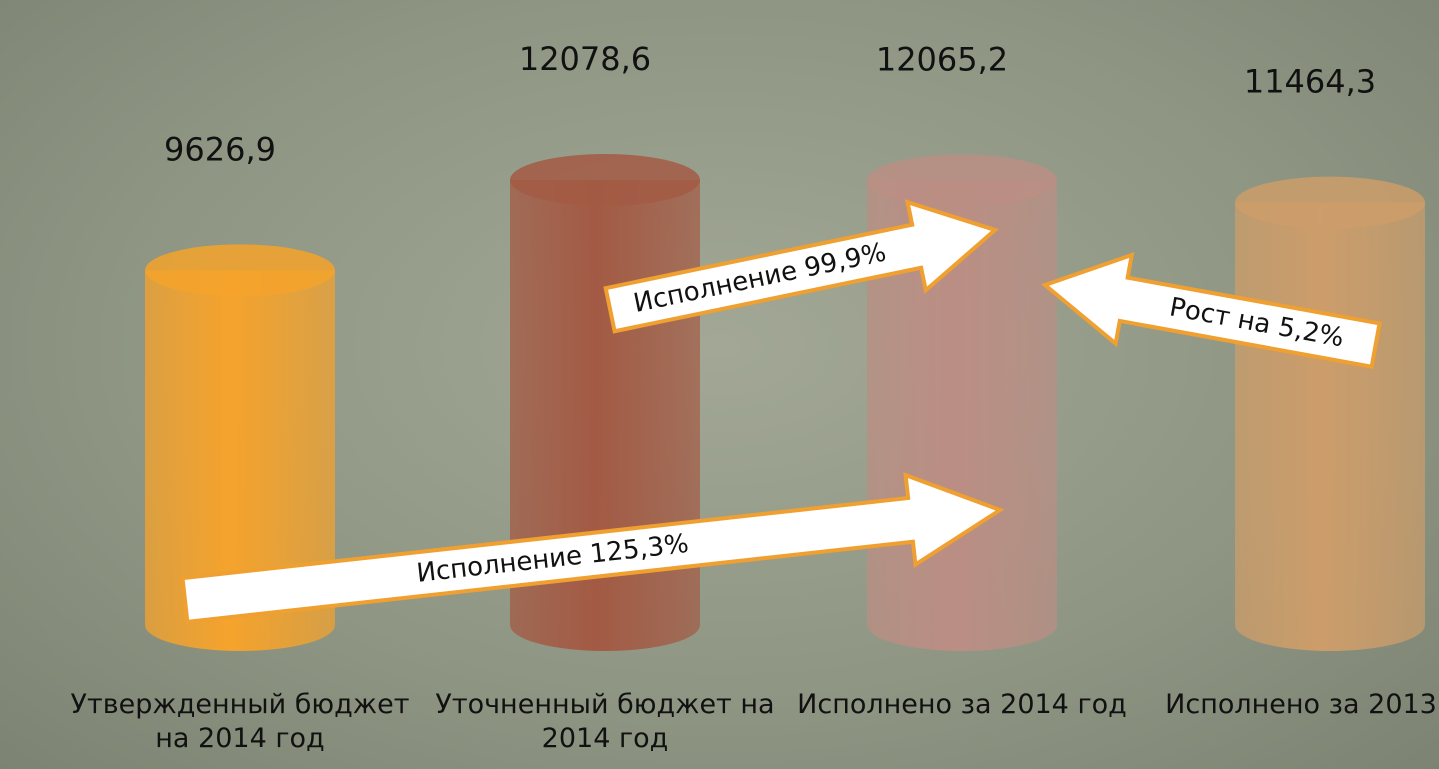  I want to click on value-label: 11464,3, so click(1310, 82).